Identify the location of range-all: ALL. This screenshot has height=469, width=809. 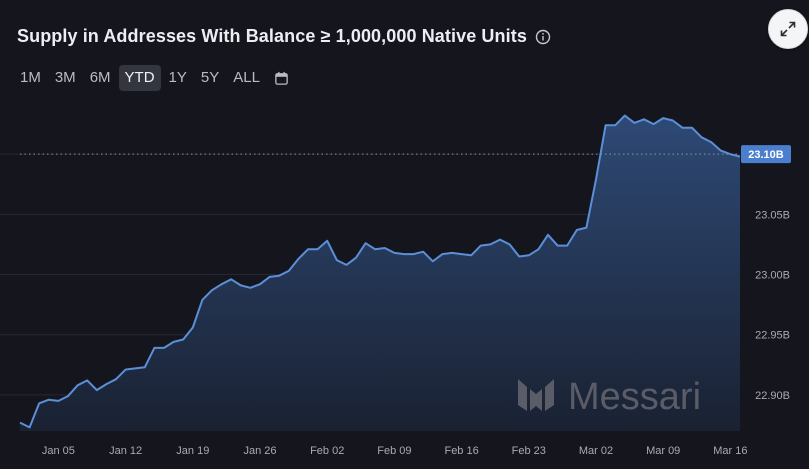
(246, 77).